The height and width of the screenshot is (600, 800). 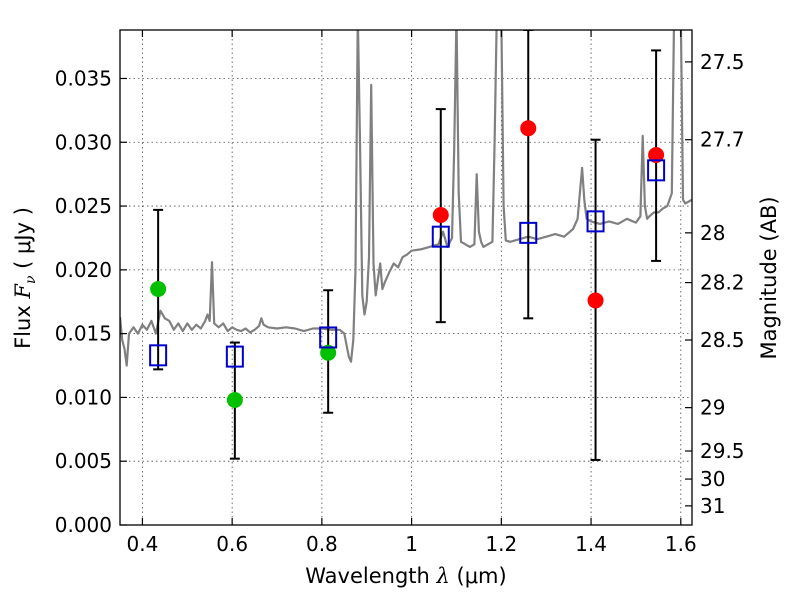 I want to click on y2-tick-label: 27.5, so click(x=722, y=62).